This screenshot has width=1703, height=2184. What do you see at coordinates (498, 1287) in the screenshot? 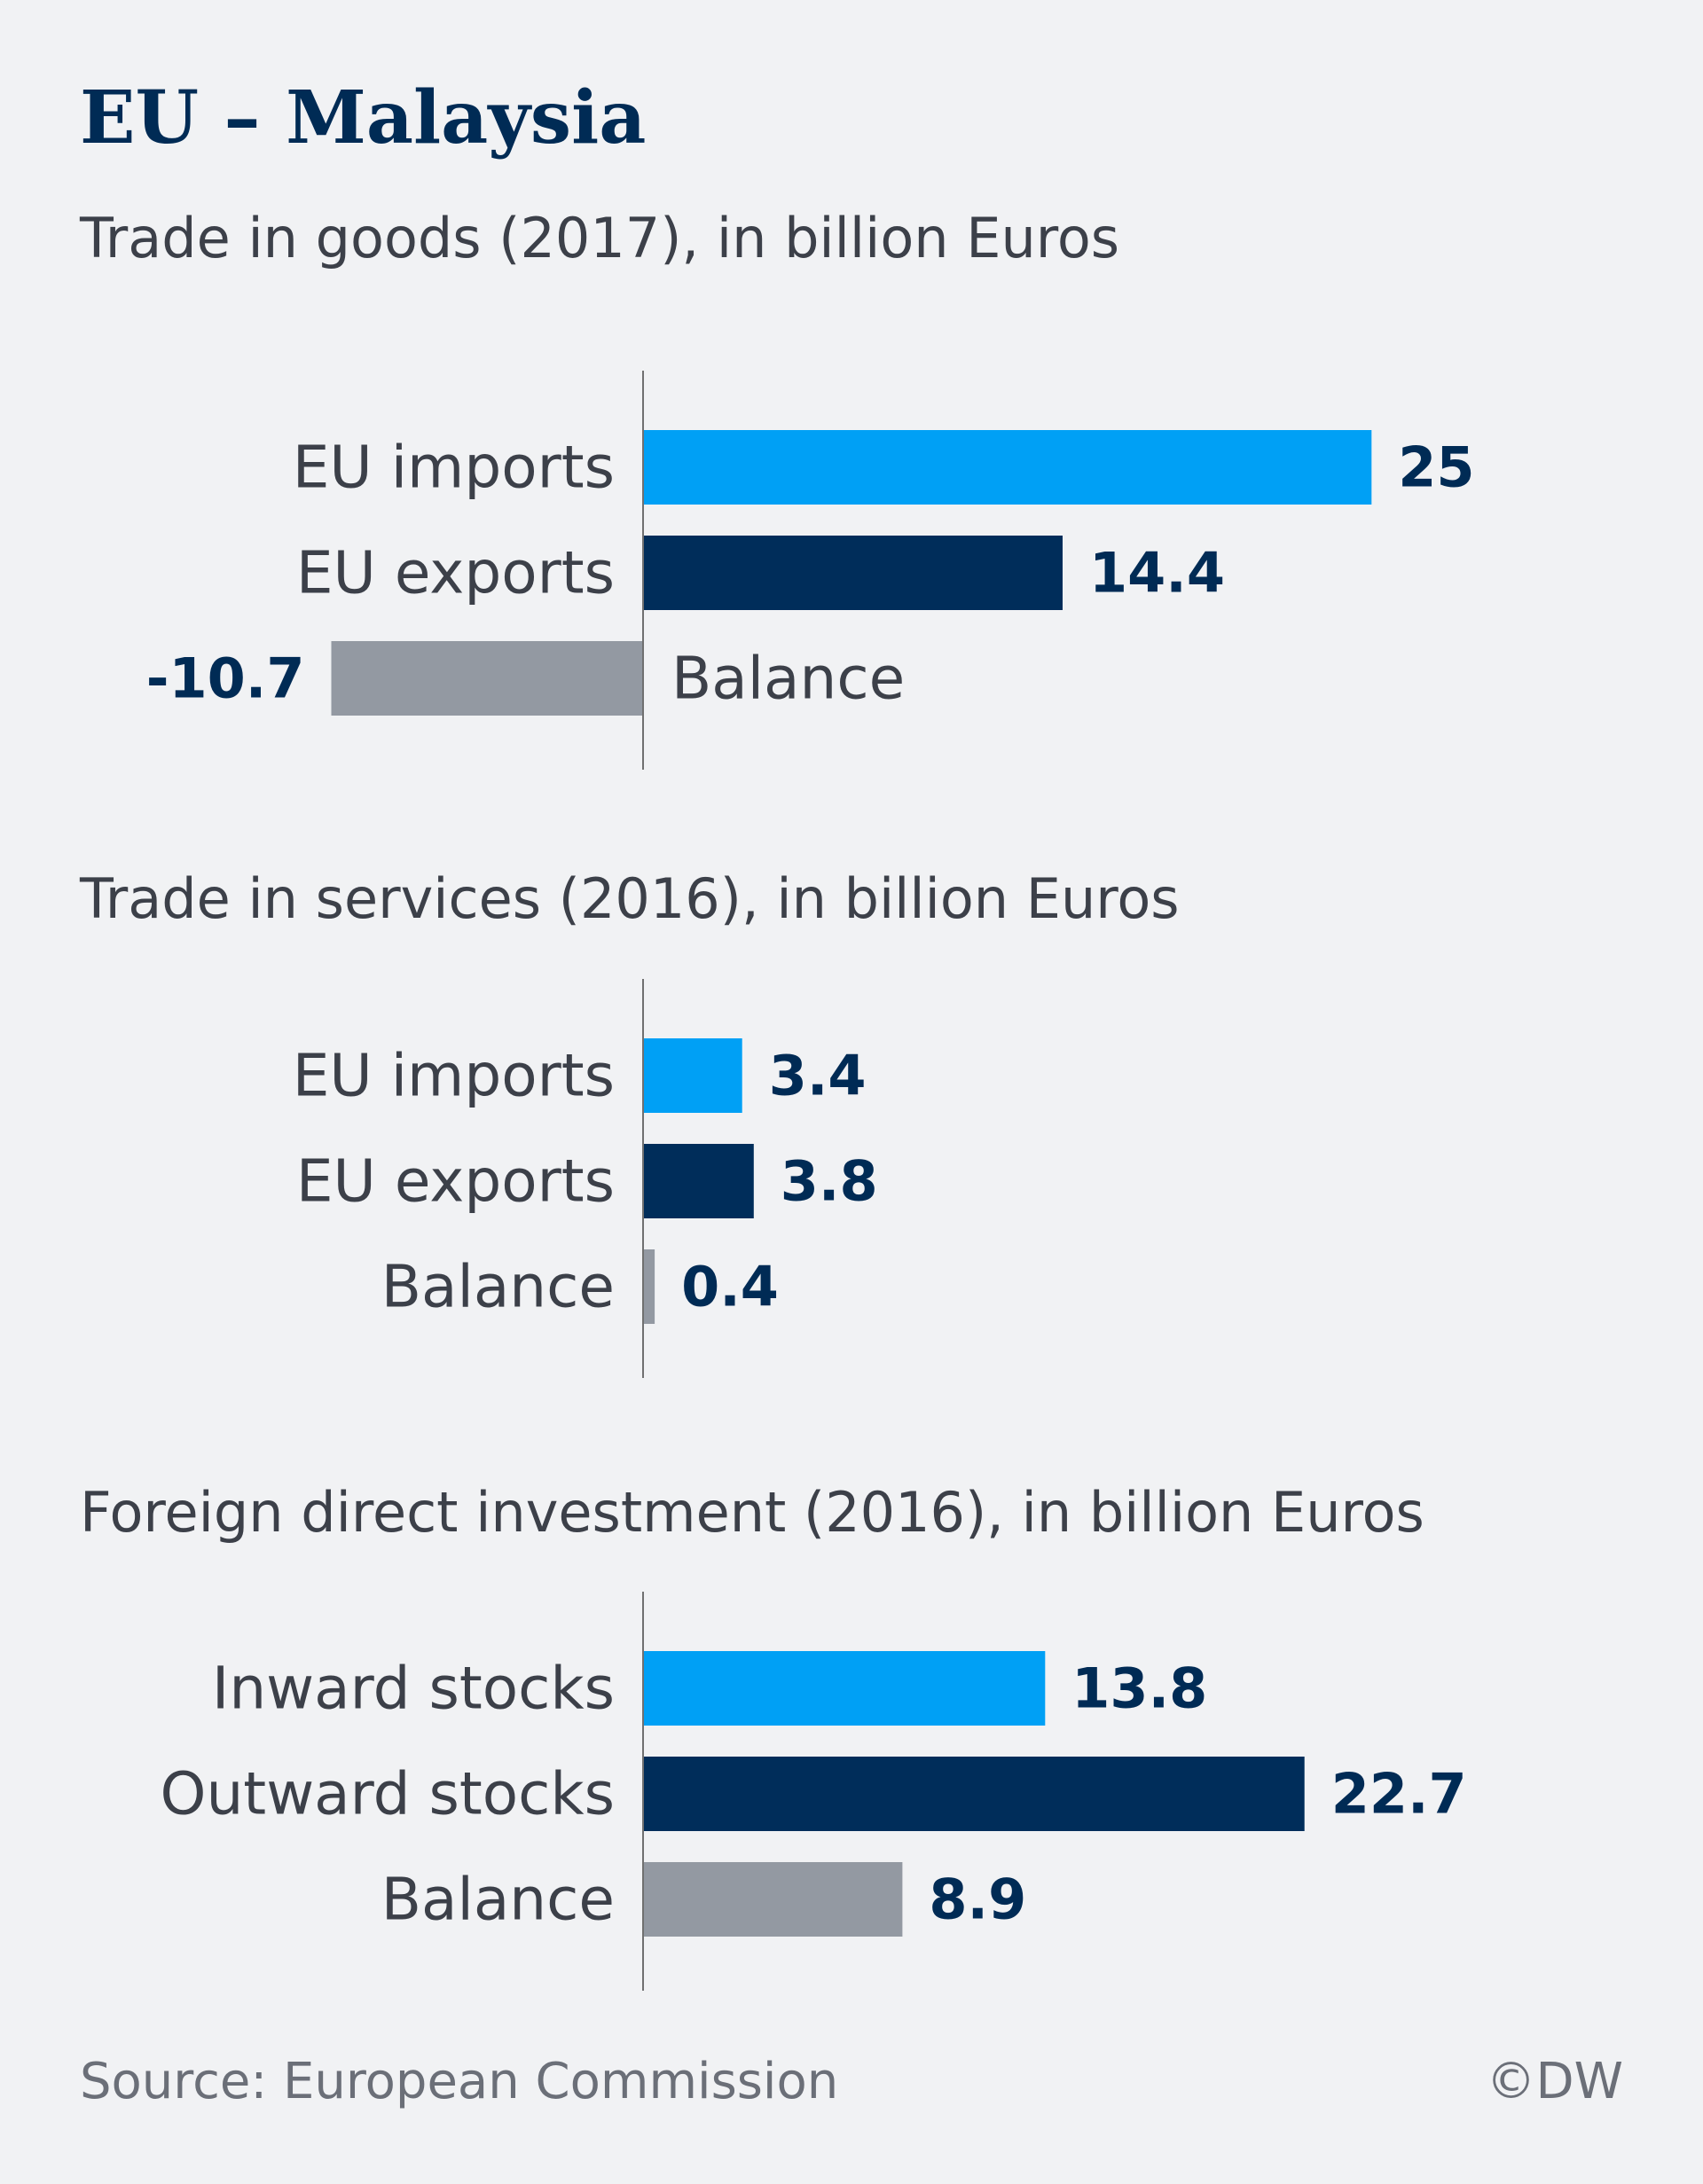
I see `category-label-1-2: Balance` at bounding box center [498, 1287].